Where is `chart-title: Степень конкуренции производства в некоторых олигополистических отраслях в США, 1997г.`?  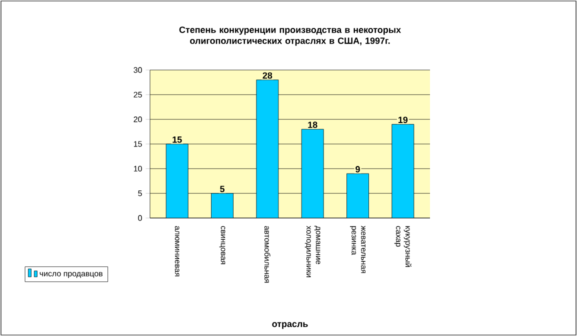 chart-title: Степень конкуренции производства в некоторых олигополистических отраслях в США, 1997г. is located at coordinates (290, 36).